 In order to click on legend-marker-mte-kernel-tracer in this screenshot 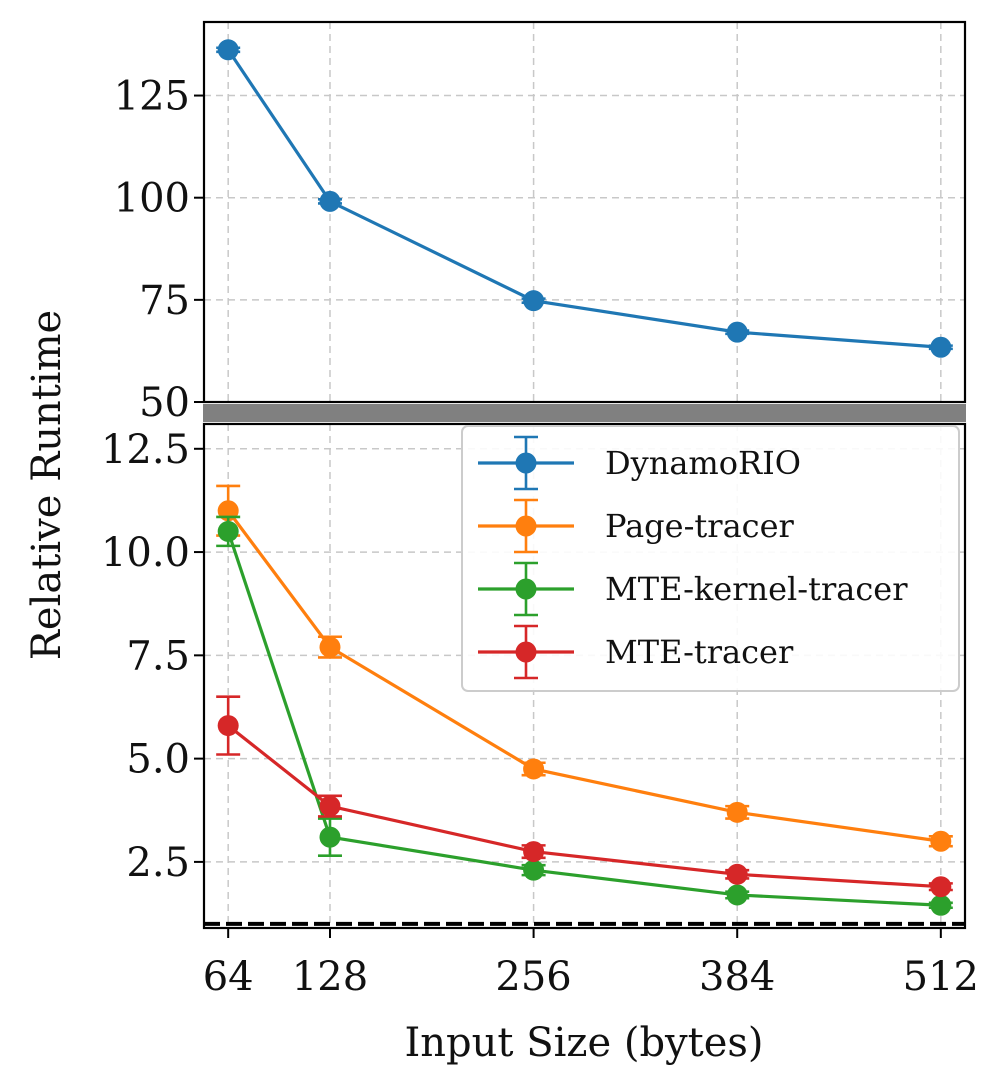, I will do `click(526, 589)`.